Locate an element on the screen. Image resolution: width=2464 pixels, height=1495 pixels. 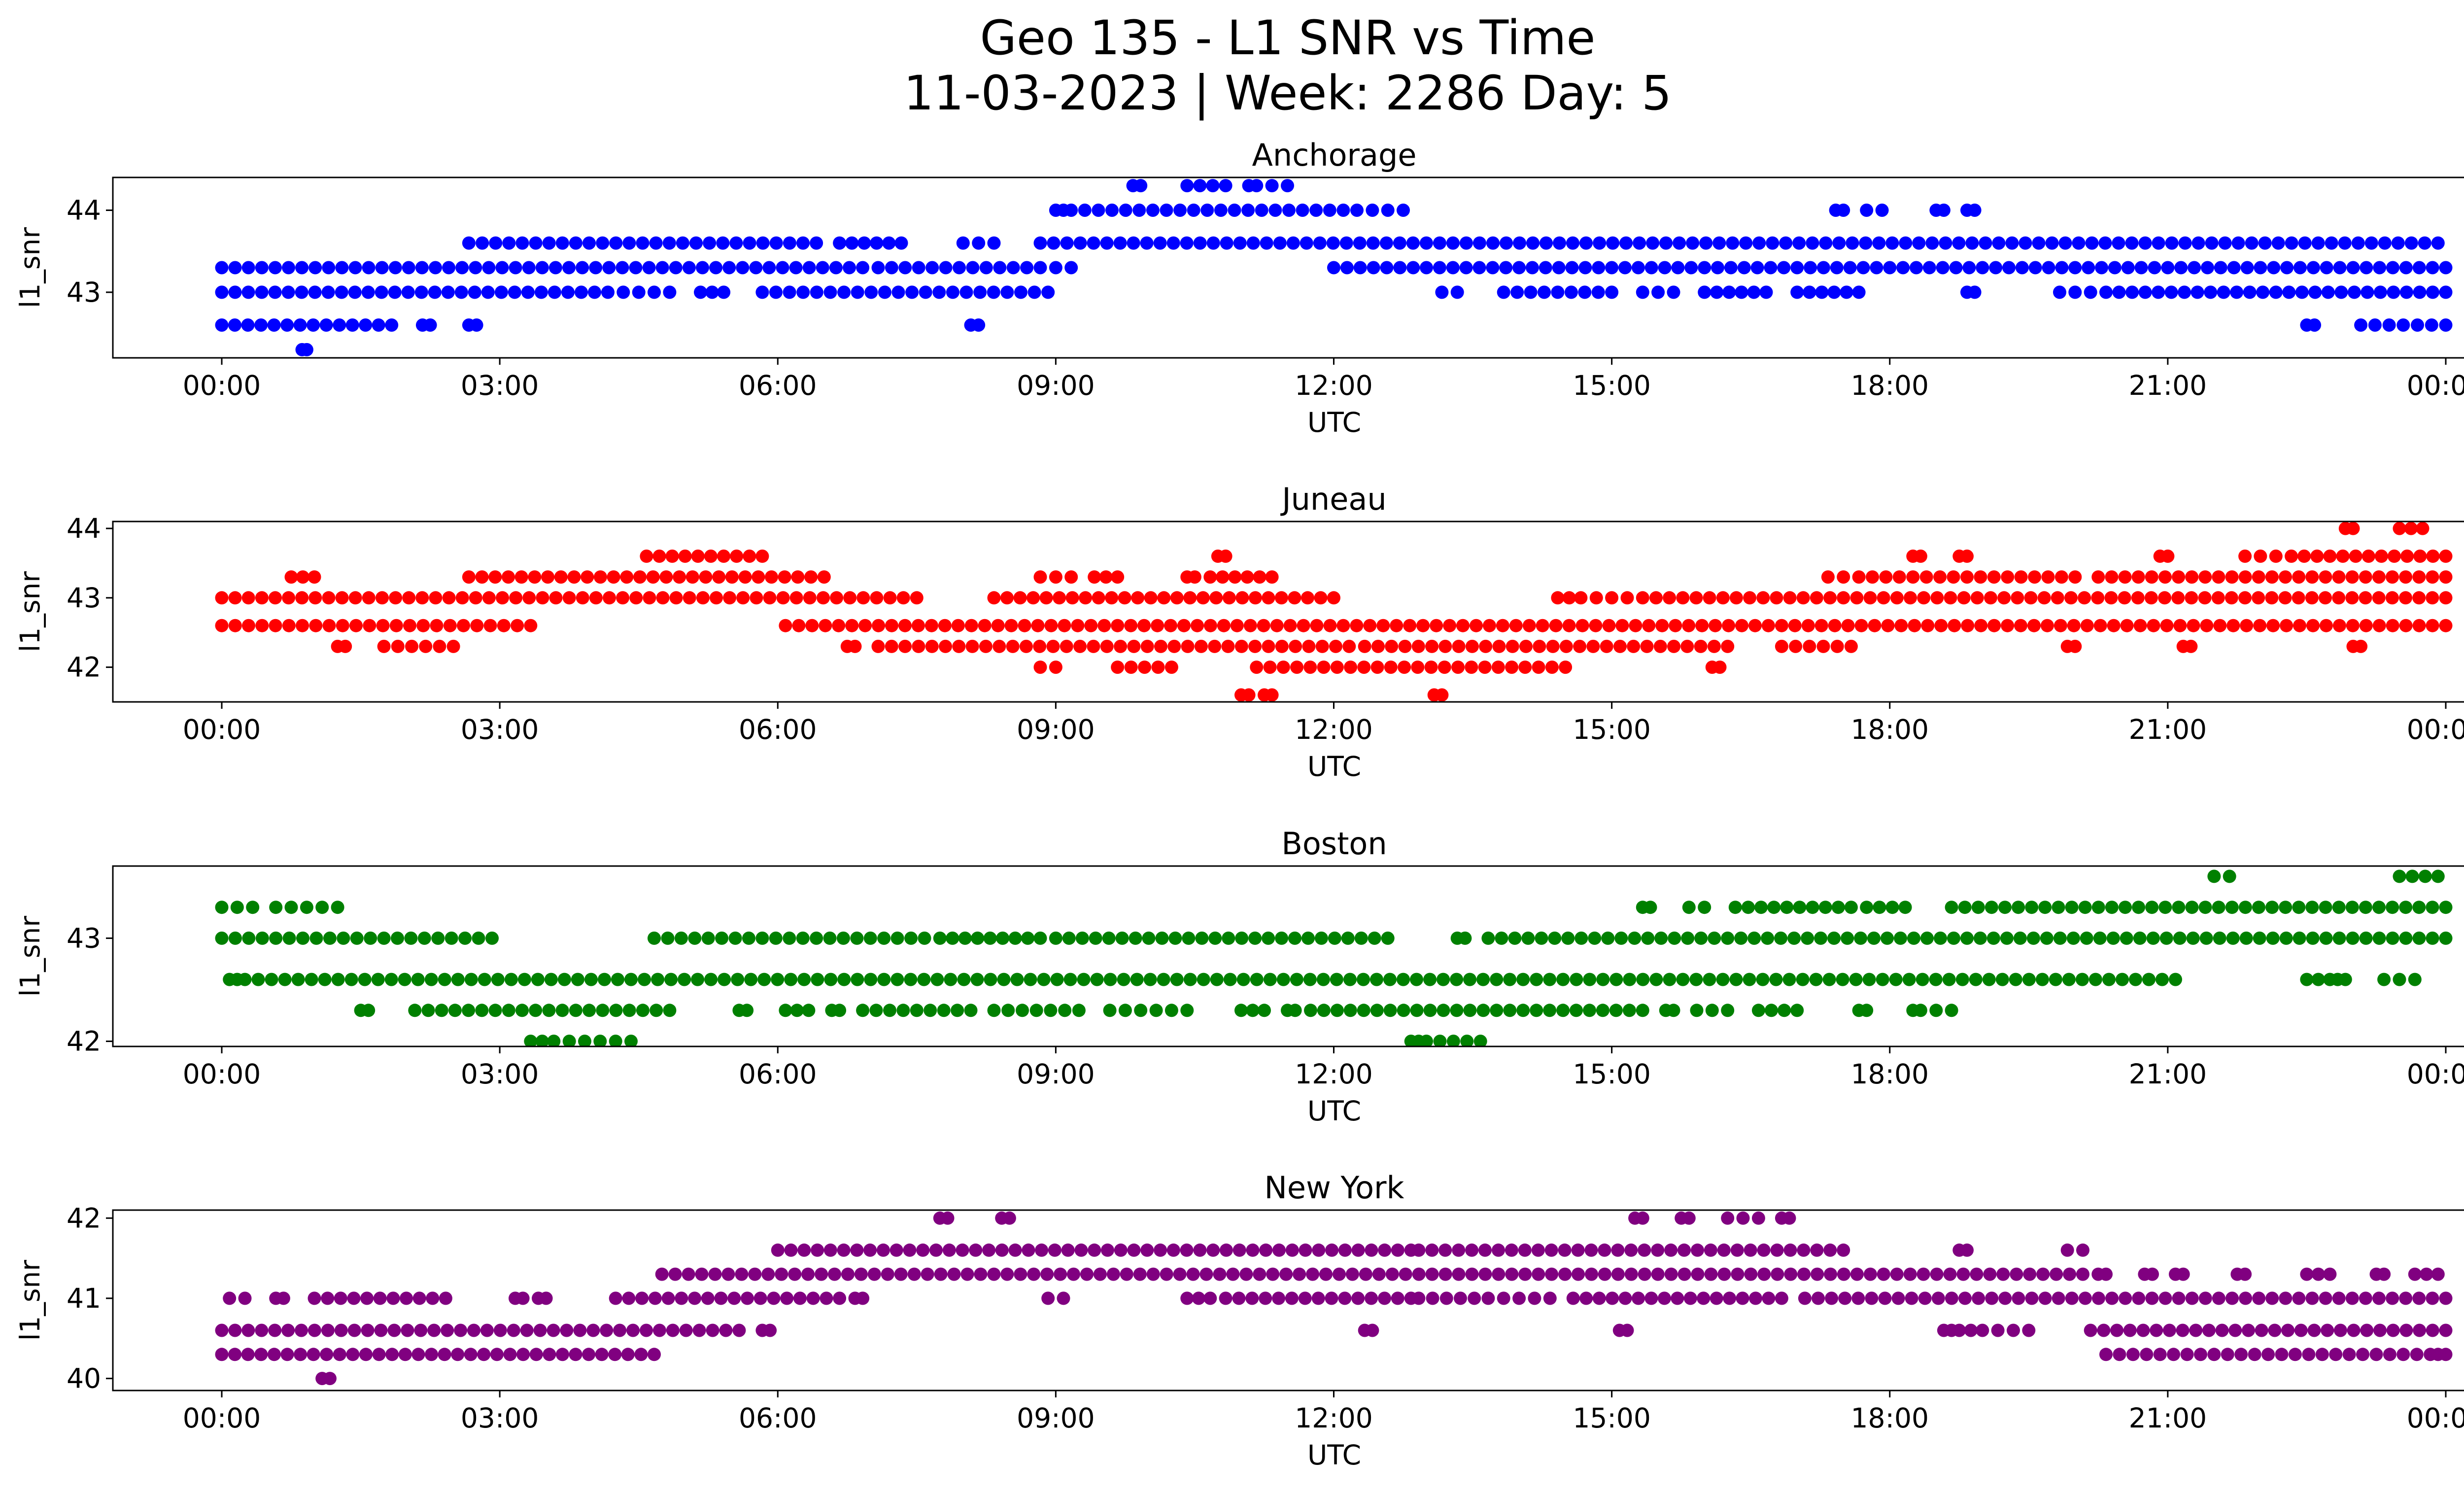
x-tick-label: 03:00 is located at coordinates (500, 1418).